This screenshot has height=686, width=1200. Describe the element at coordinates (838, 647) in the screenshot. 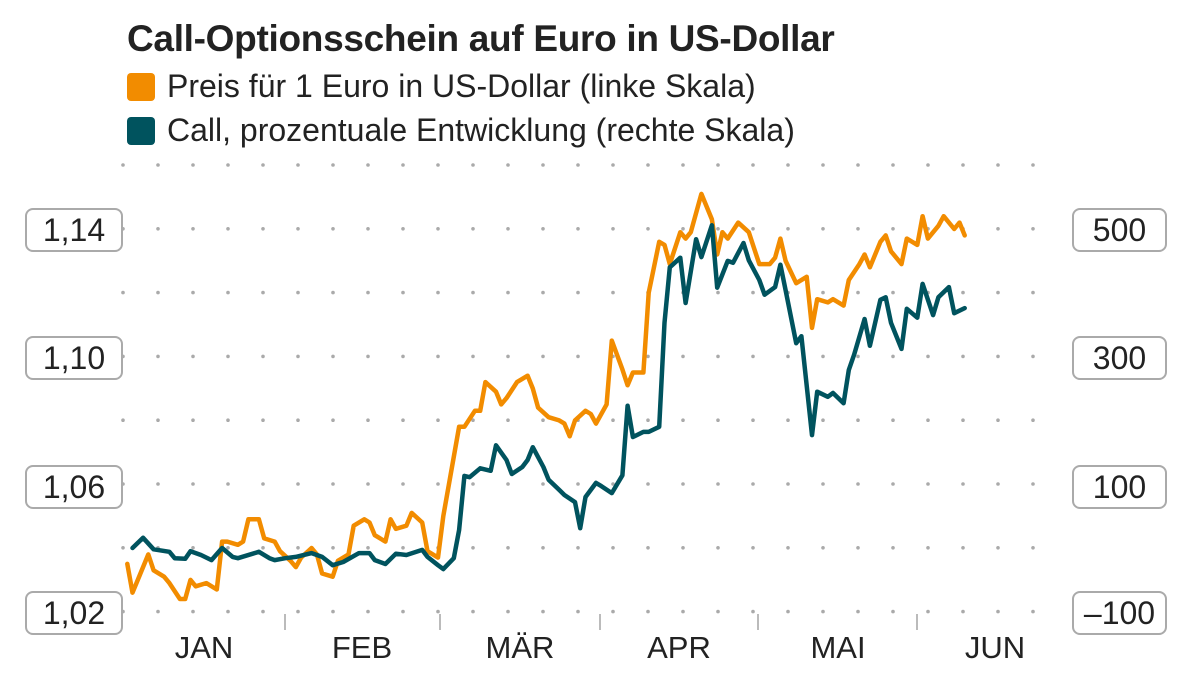

I see `x-tick-label: MAI` at that location.